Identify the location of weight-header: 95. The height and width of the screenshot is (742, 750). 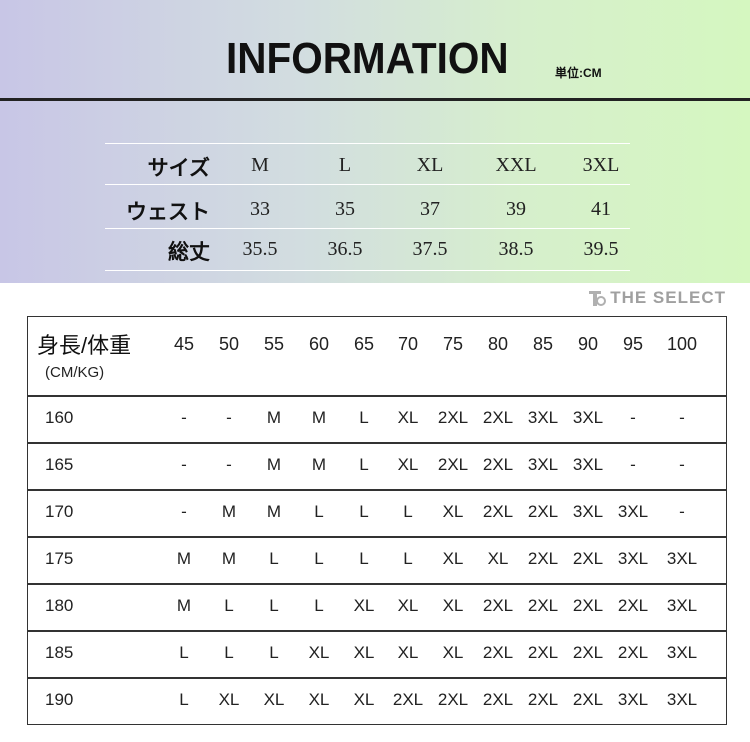
(633, 344).